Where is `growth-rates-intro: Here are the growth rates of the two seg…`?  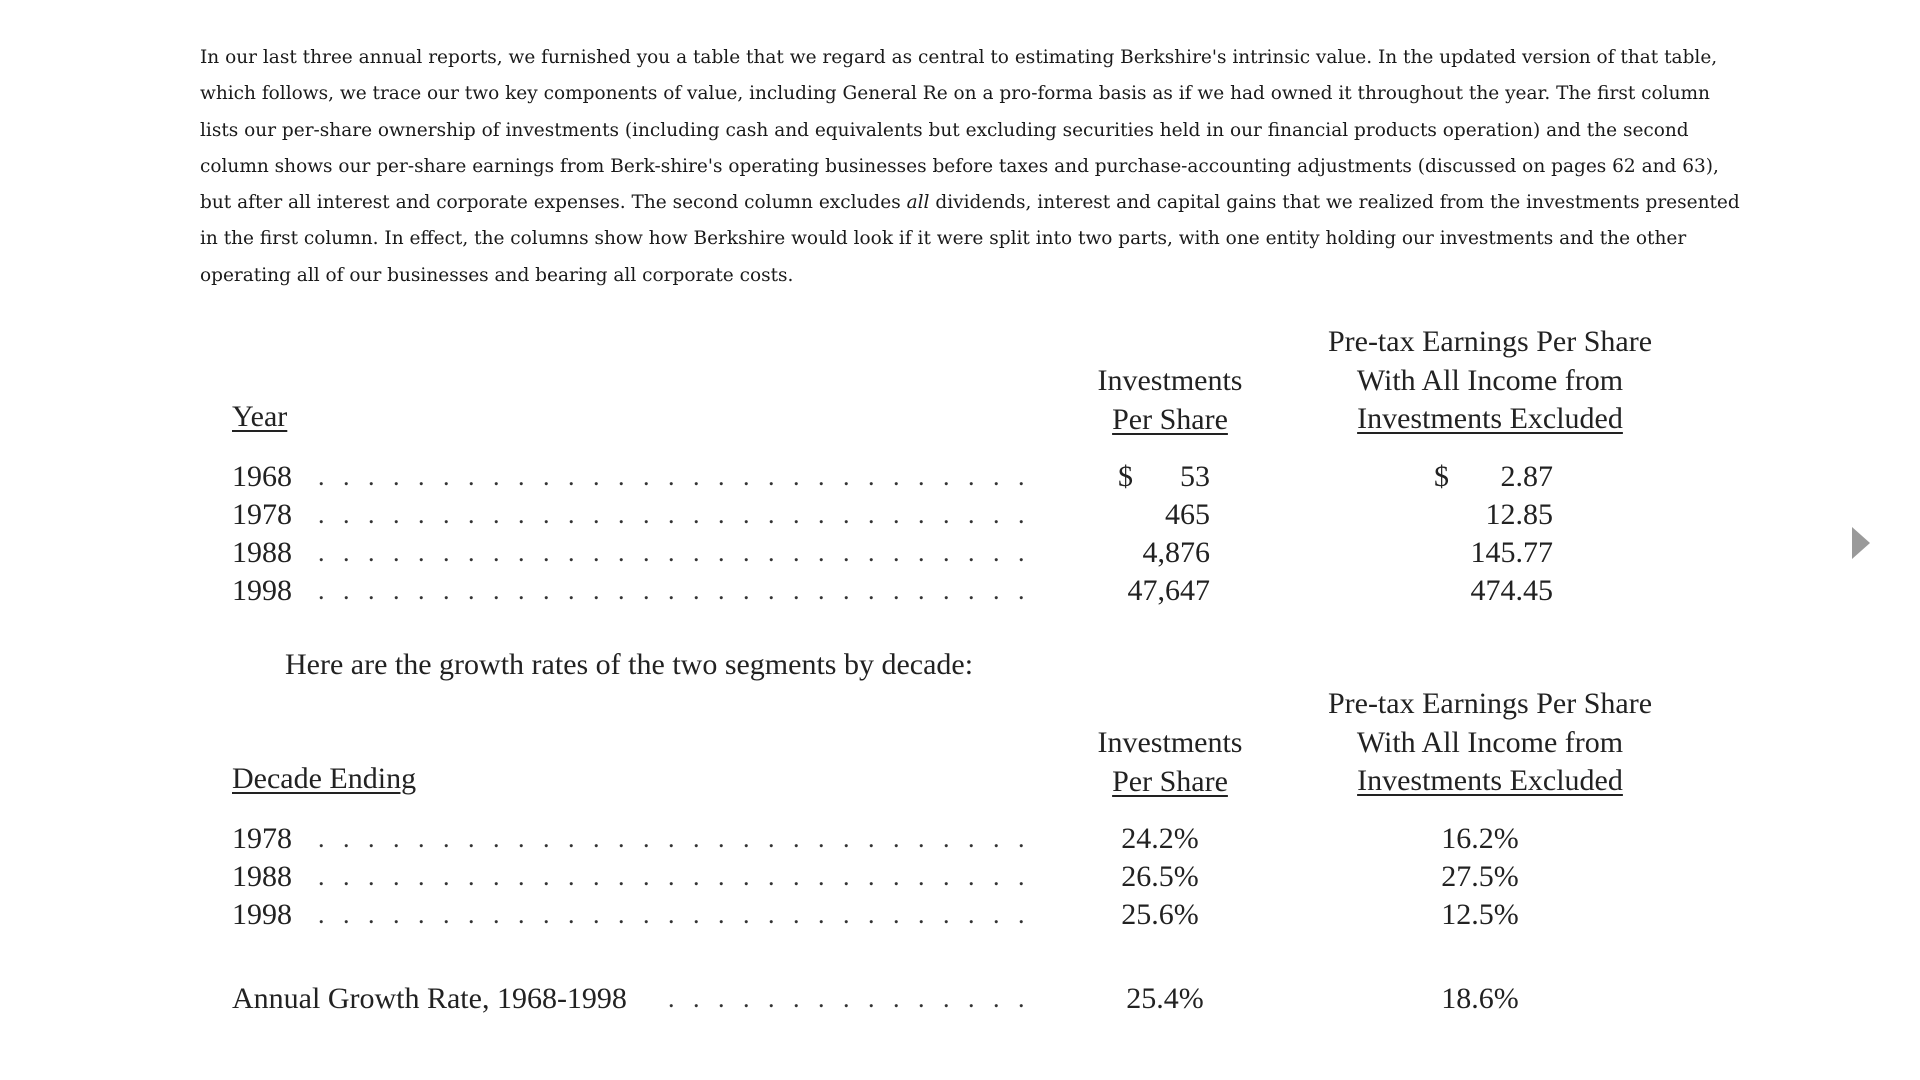 growth-rates-intro: Here are the growth rates of the two seg… is located at coordinates (629, 664).